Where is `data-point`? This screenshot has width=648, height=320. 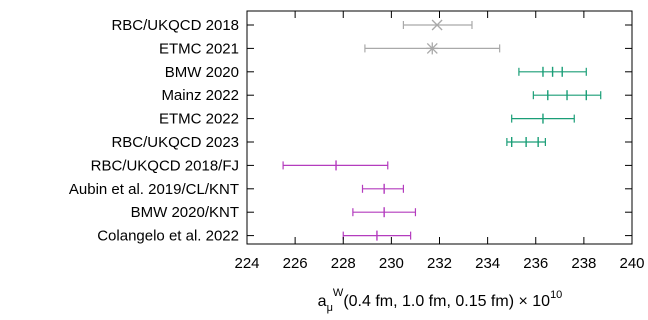
data-point is located at coordinates (437, 25).